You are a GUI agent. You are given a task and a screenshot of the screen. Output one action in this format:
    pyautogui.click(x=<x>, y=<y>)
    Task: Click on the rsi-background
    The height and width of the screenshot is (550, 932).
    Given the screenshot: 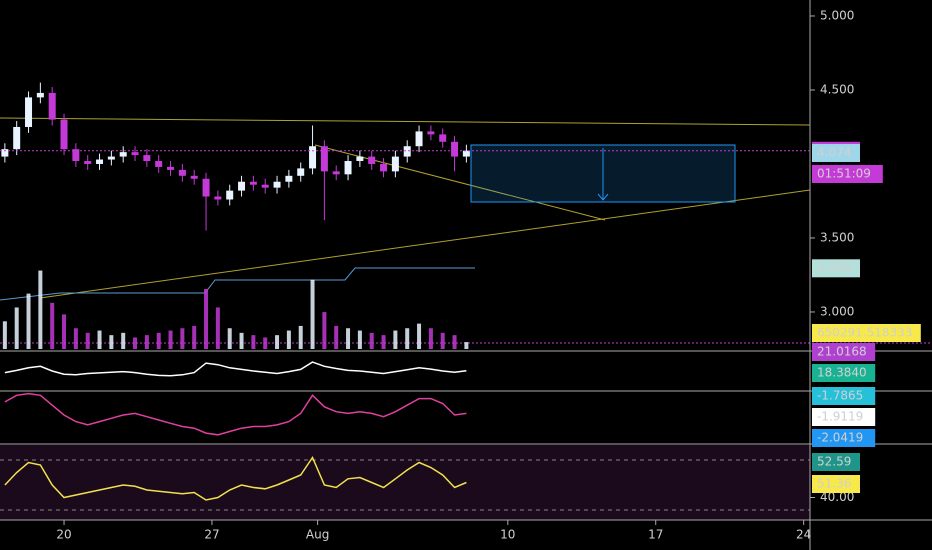 What is the action you would take?
    pyautogui.click(x=405, y=482)
    